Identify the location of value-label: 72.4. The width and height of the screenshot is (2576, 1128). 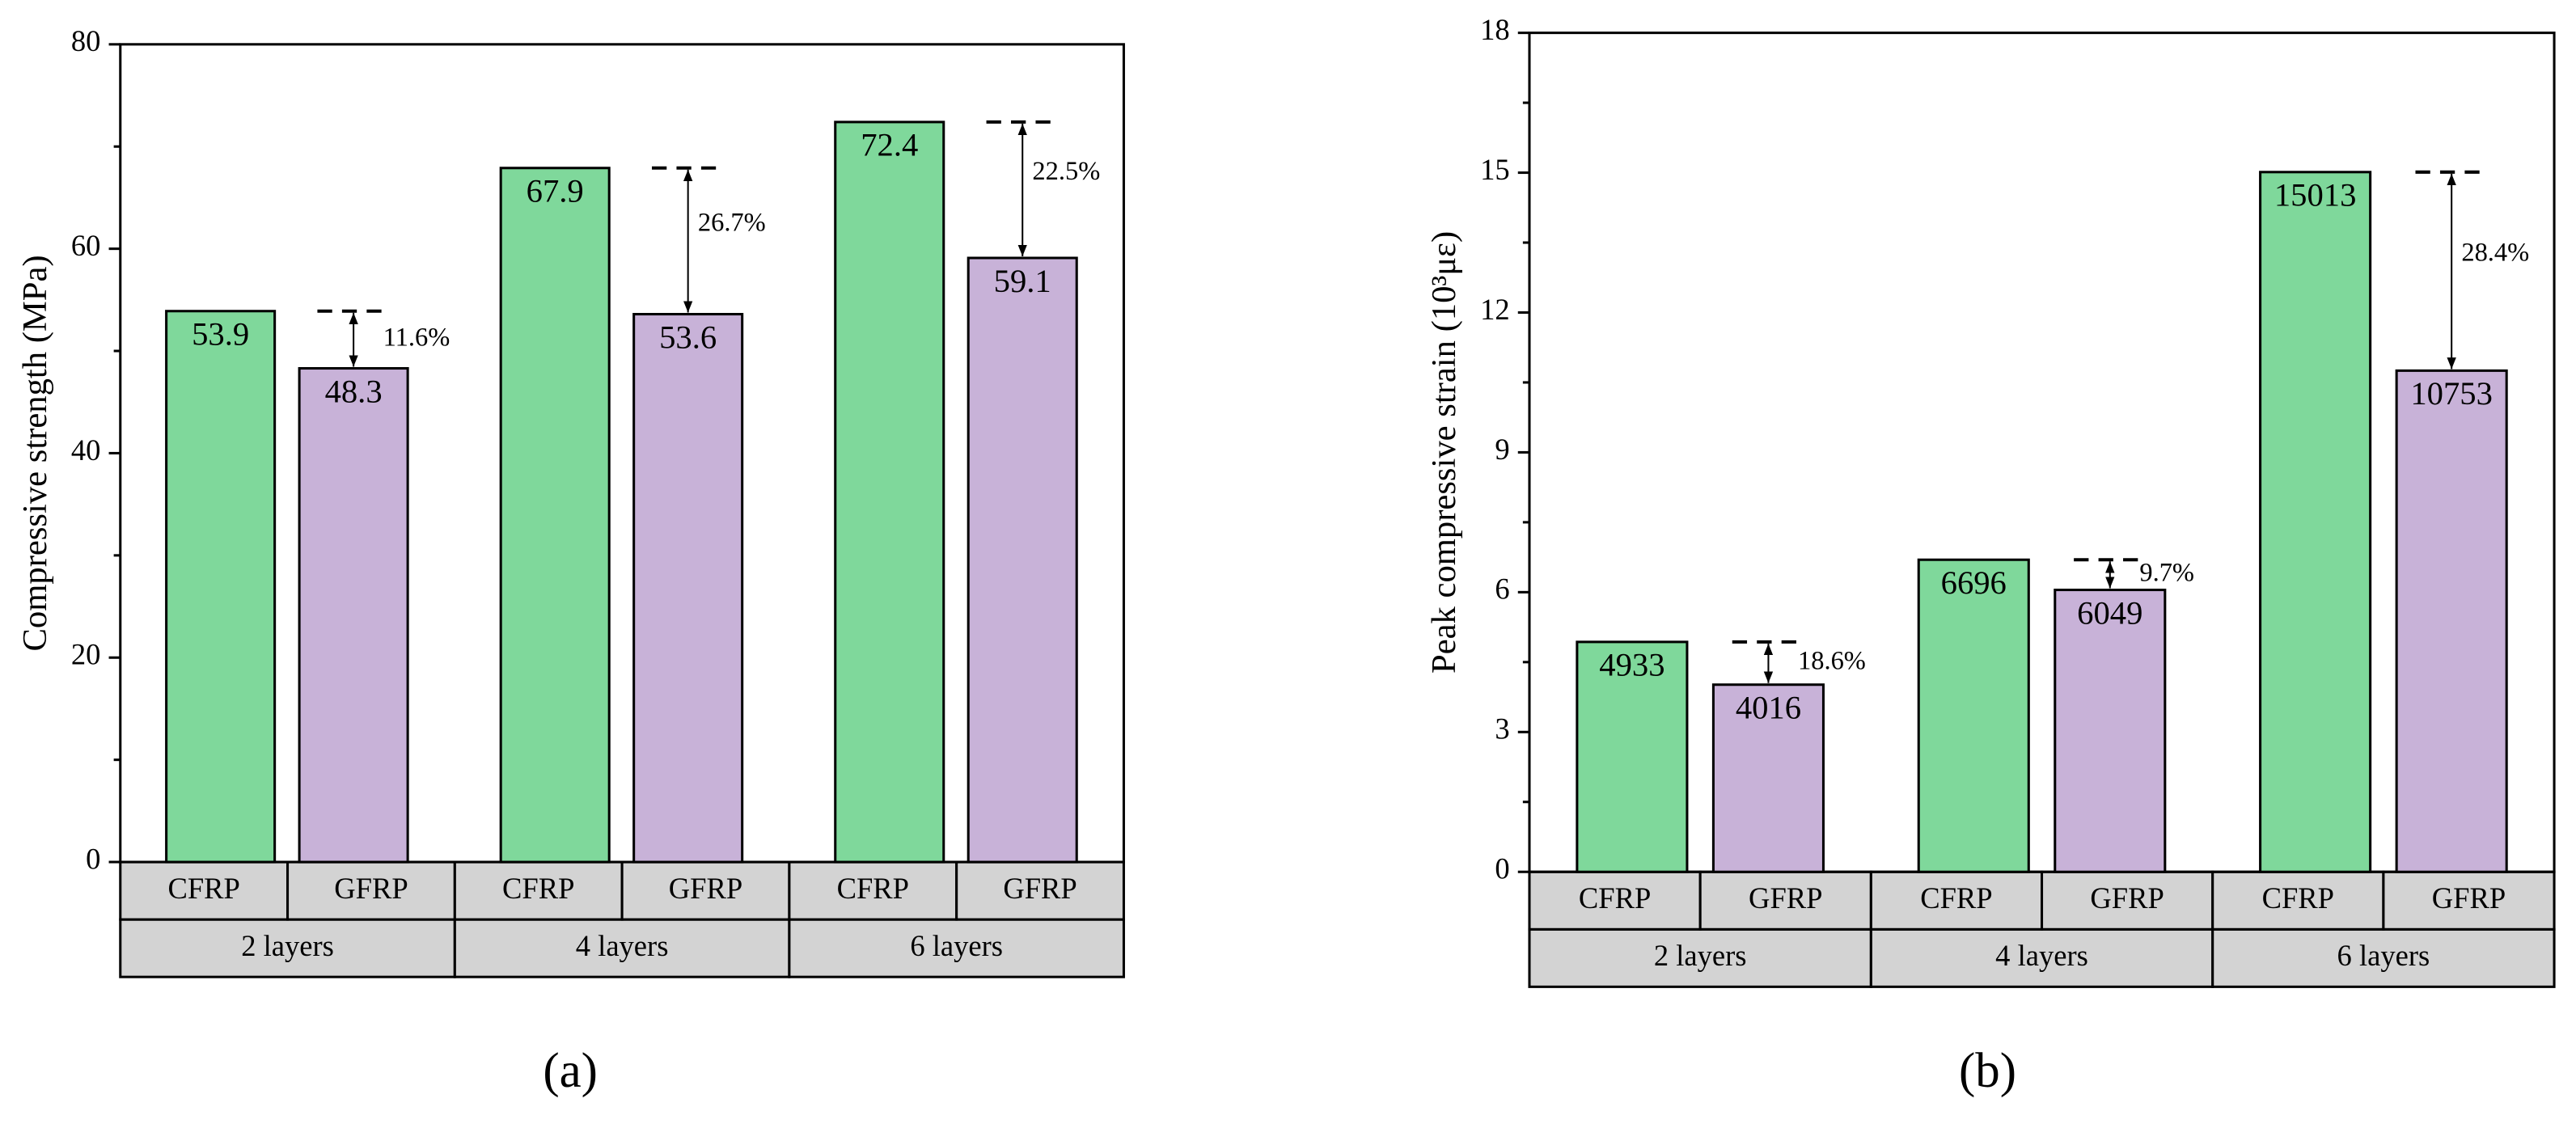
(890, 145).